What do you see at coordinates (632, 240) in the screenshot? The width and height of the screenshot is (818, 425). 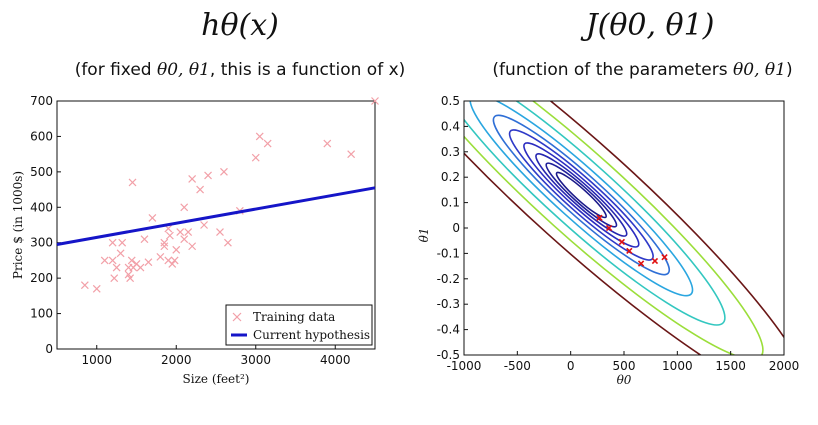 I see `descent-path-points` at bounding box center [632, 240].